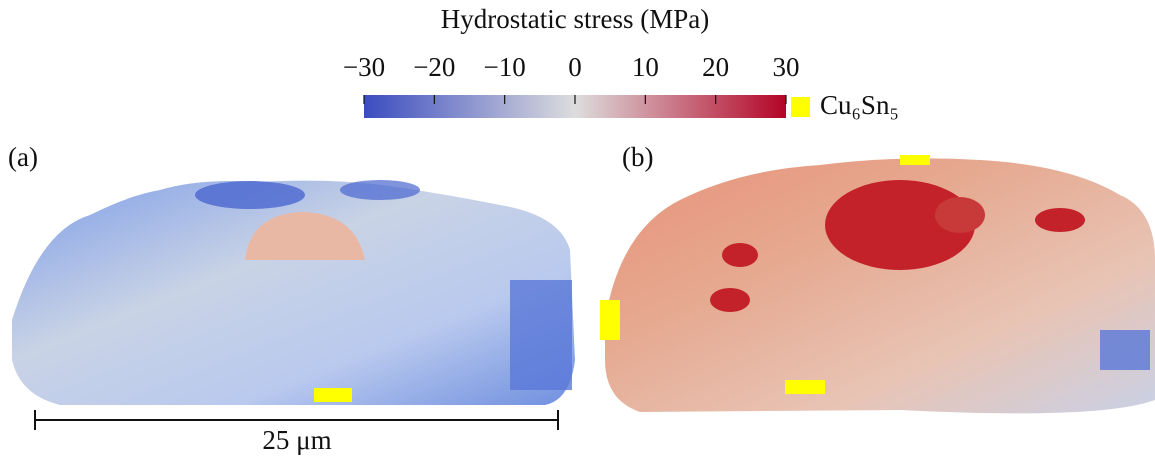  I want to click on tick-label: 20, so click(715, 67).